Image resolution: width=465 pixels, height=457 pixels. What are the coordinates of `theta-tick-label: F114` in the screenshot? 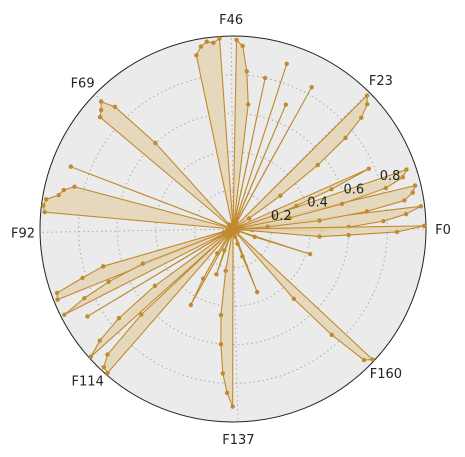 It's located at (88, 382).